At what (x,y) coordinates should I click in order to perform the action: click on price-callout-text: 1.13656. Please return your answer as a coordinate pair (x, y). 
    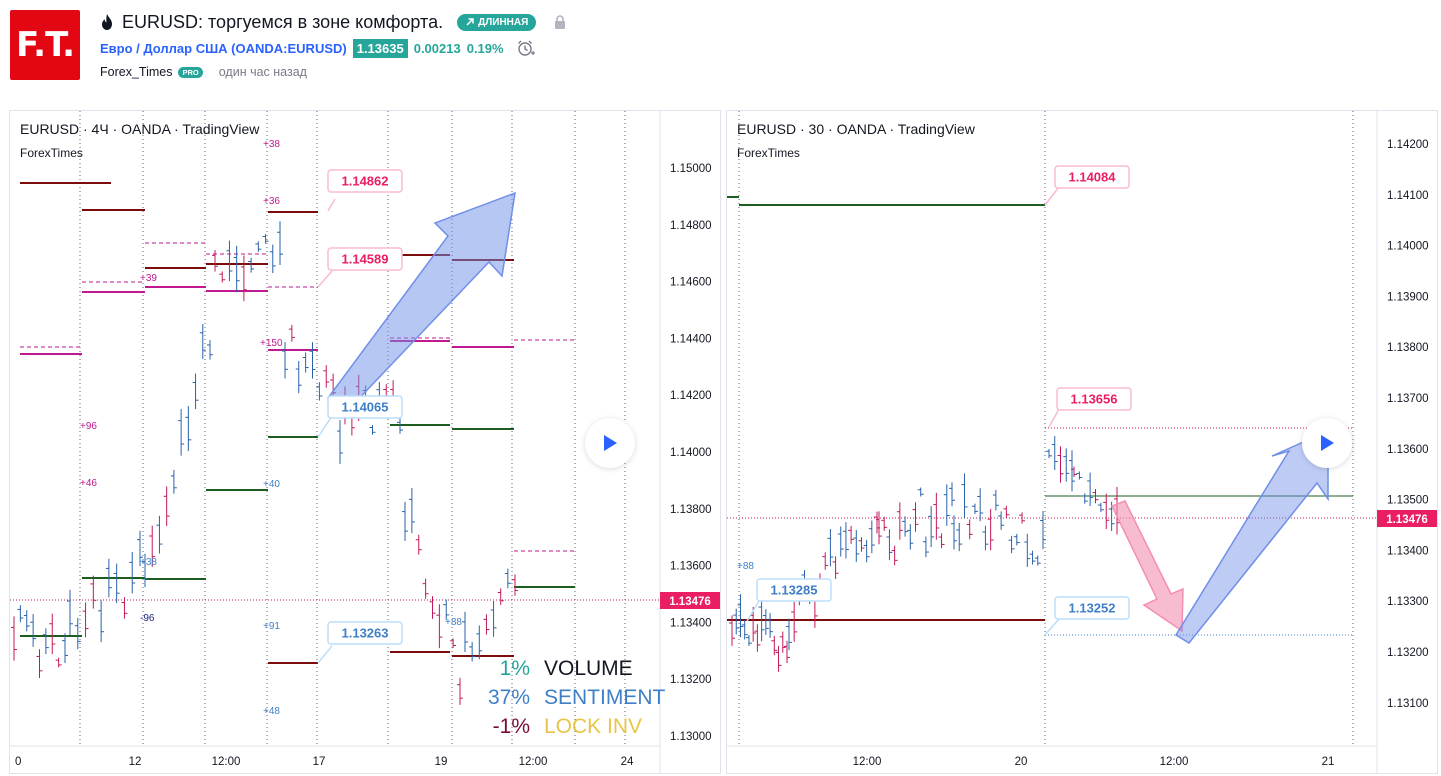
    Looking at the image, I should click on (1094, 399).